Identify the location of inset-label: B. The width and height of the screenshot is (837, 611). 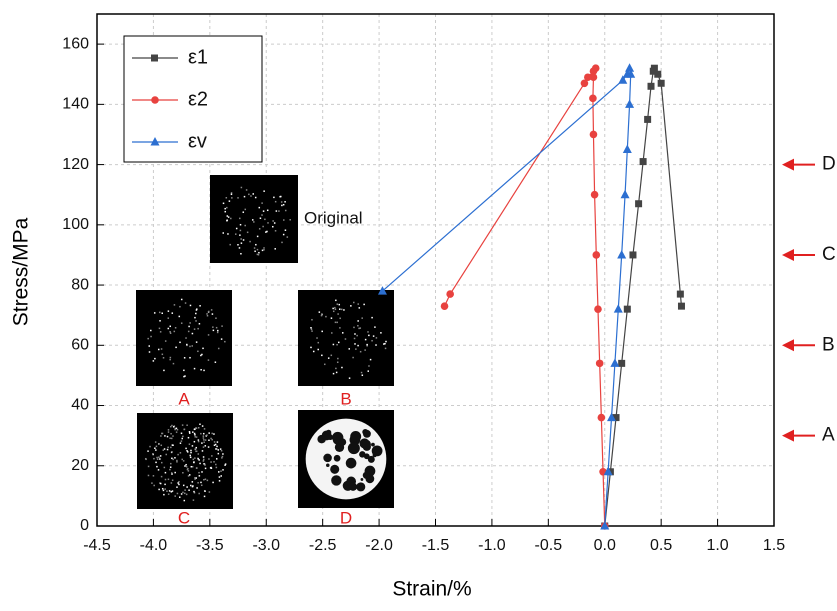
(345, 398).